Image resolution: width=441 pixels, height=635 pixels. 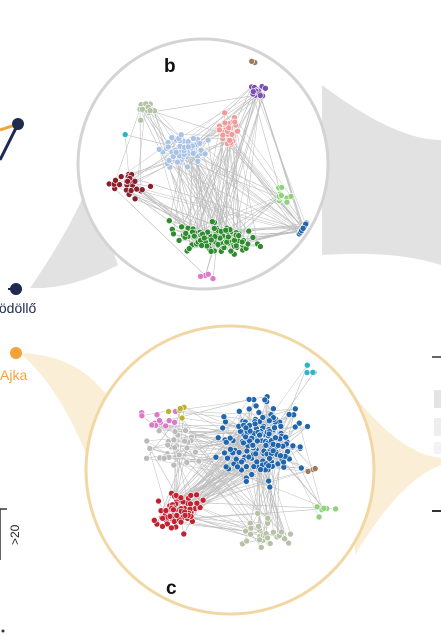 What do you see at coordinates (16, 353) in the screenshot?
I see `anchor-node-ajka` at bounding box center [16, 353].